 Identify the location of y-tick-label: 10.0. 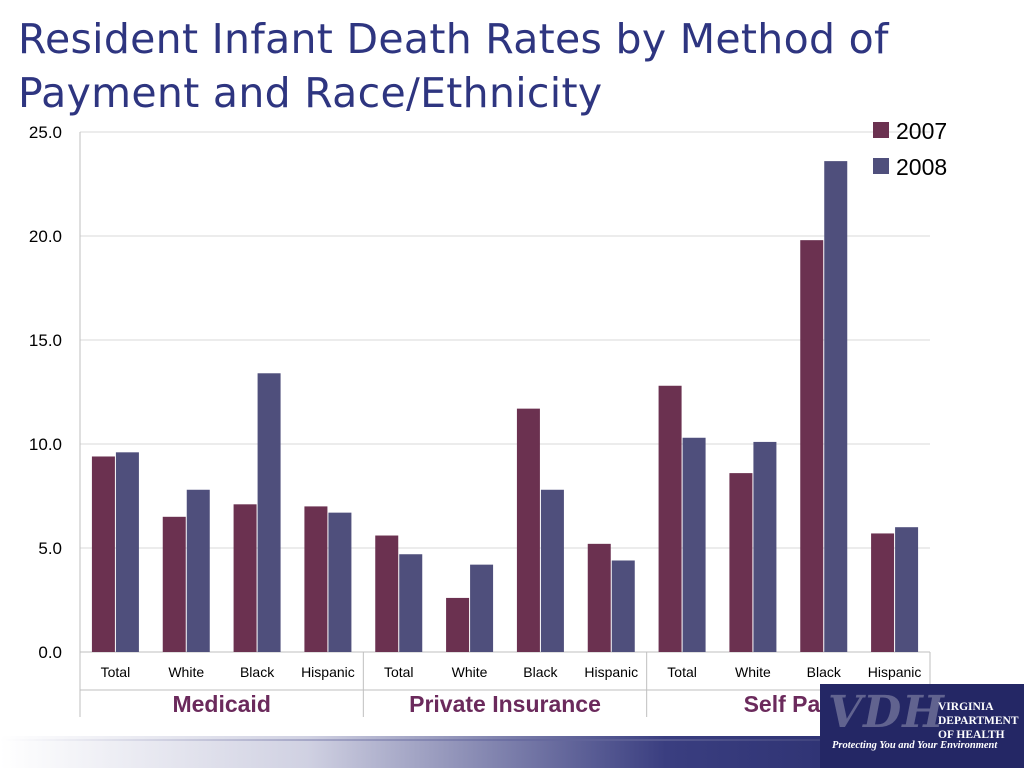
(45, 444).